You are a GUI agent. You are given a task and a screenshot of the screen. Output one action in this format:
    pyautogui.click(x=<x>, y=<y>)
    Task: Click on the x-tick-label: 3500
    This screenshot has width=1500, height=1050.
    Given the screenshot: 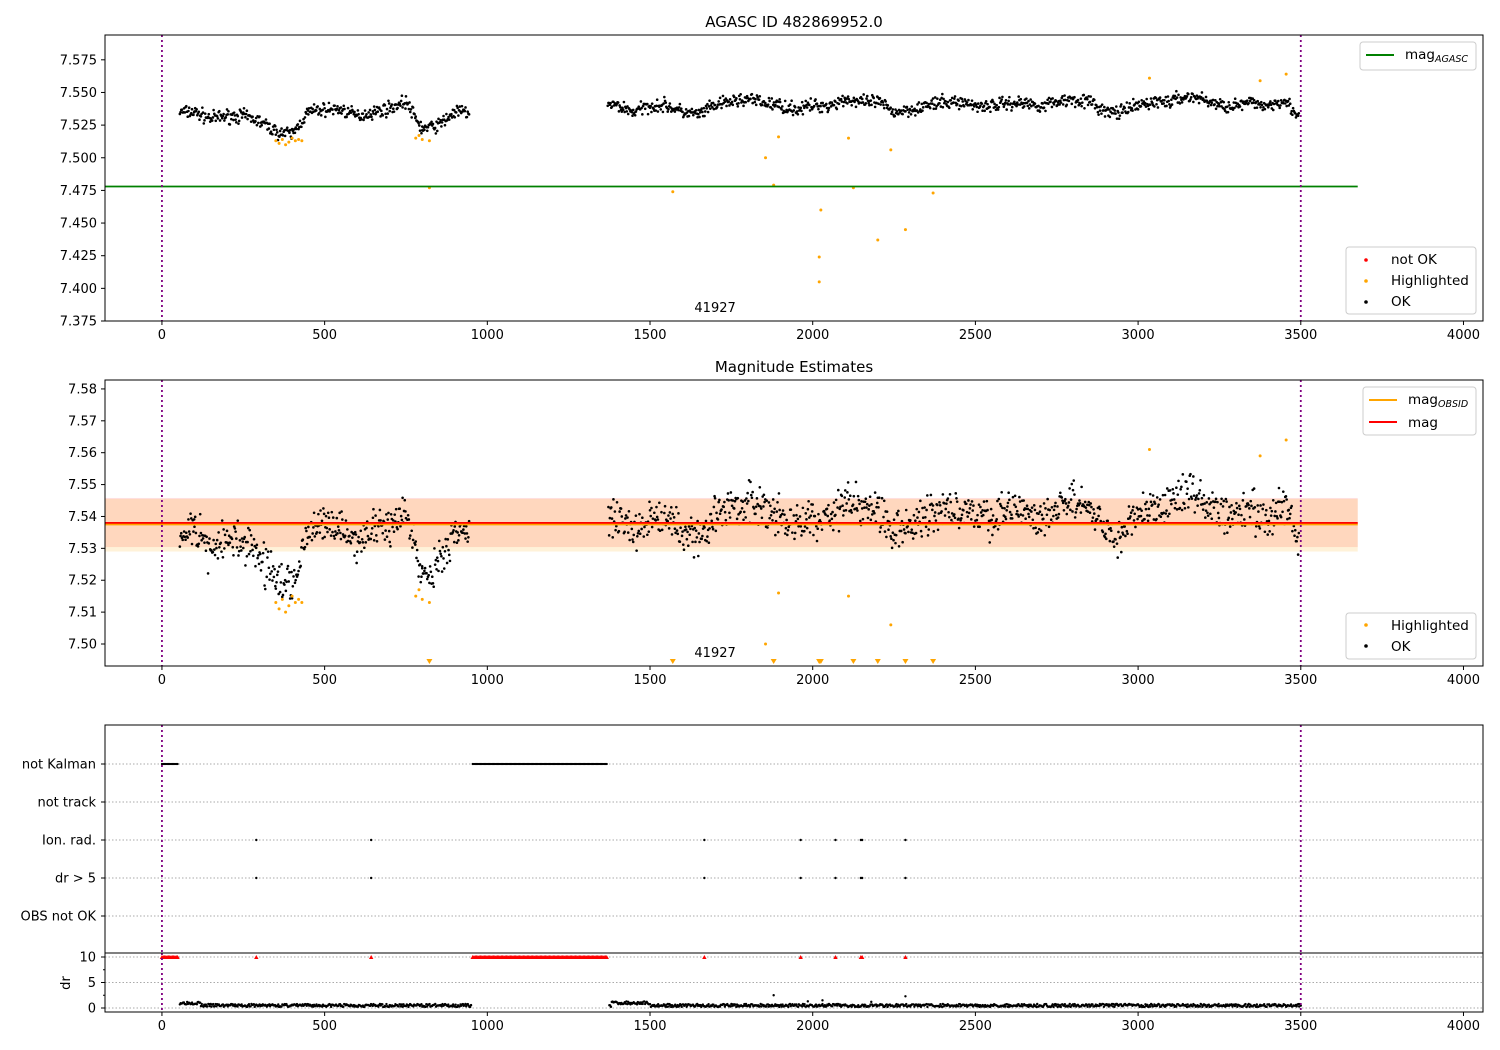 What is the action you would take?
    pyautogui.click(x=1300, y=335)
    